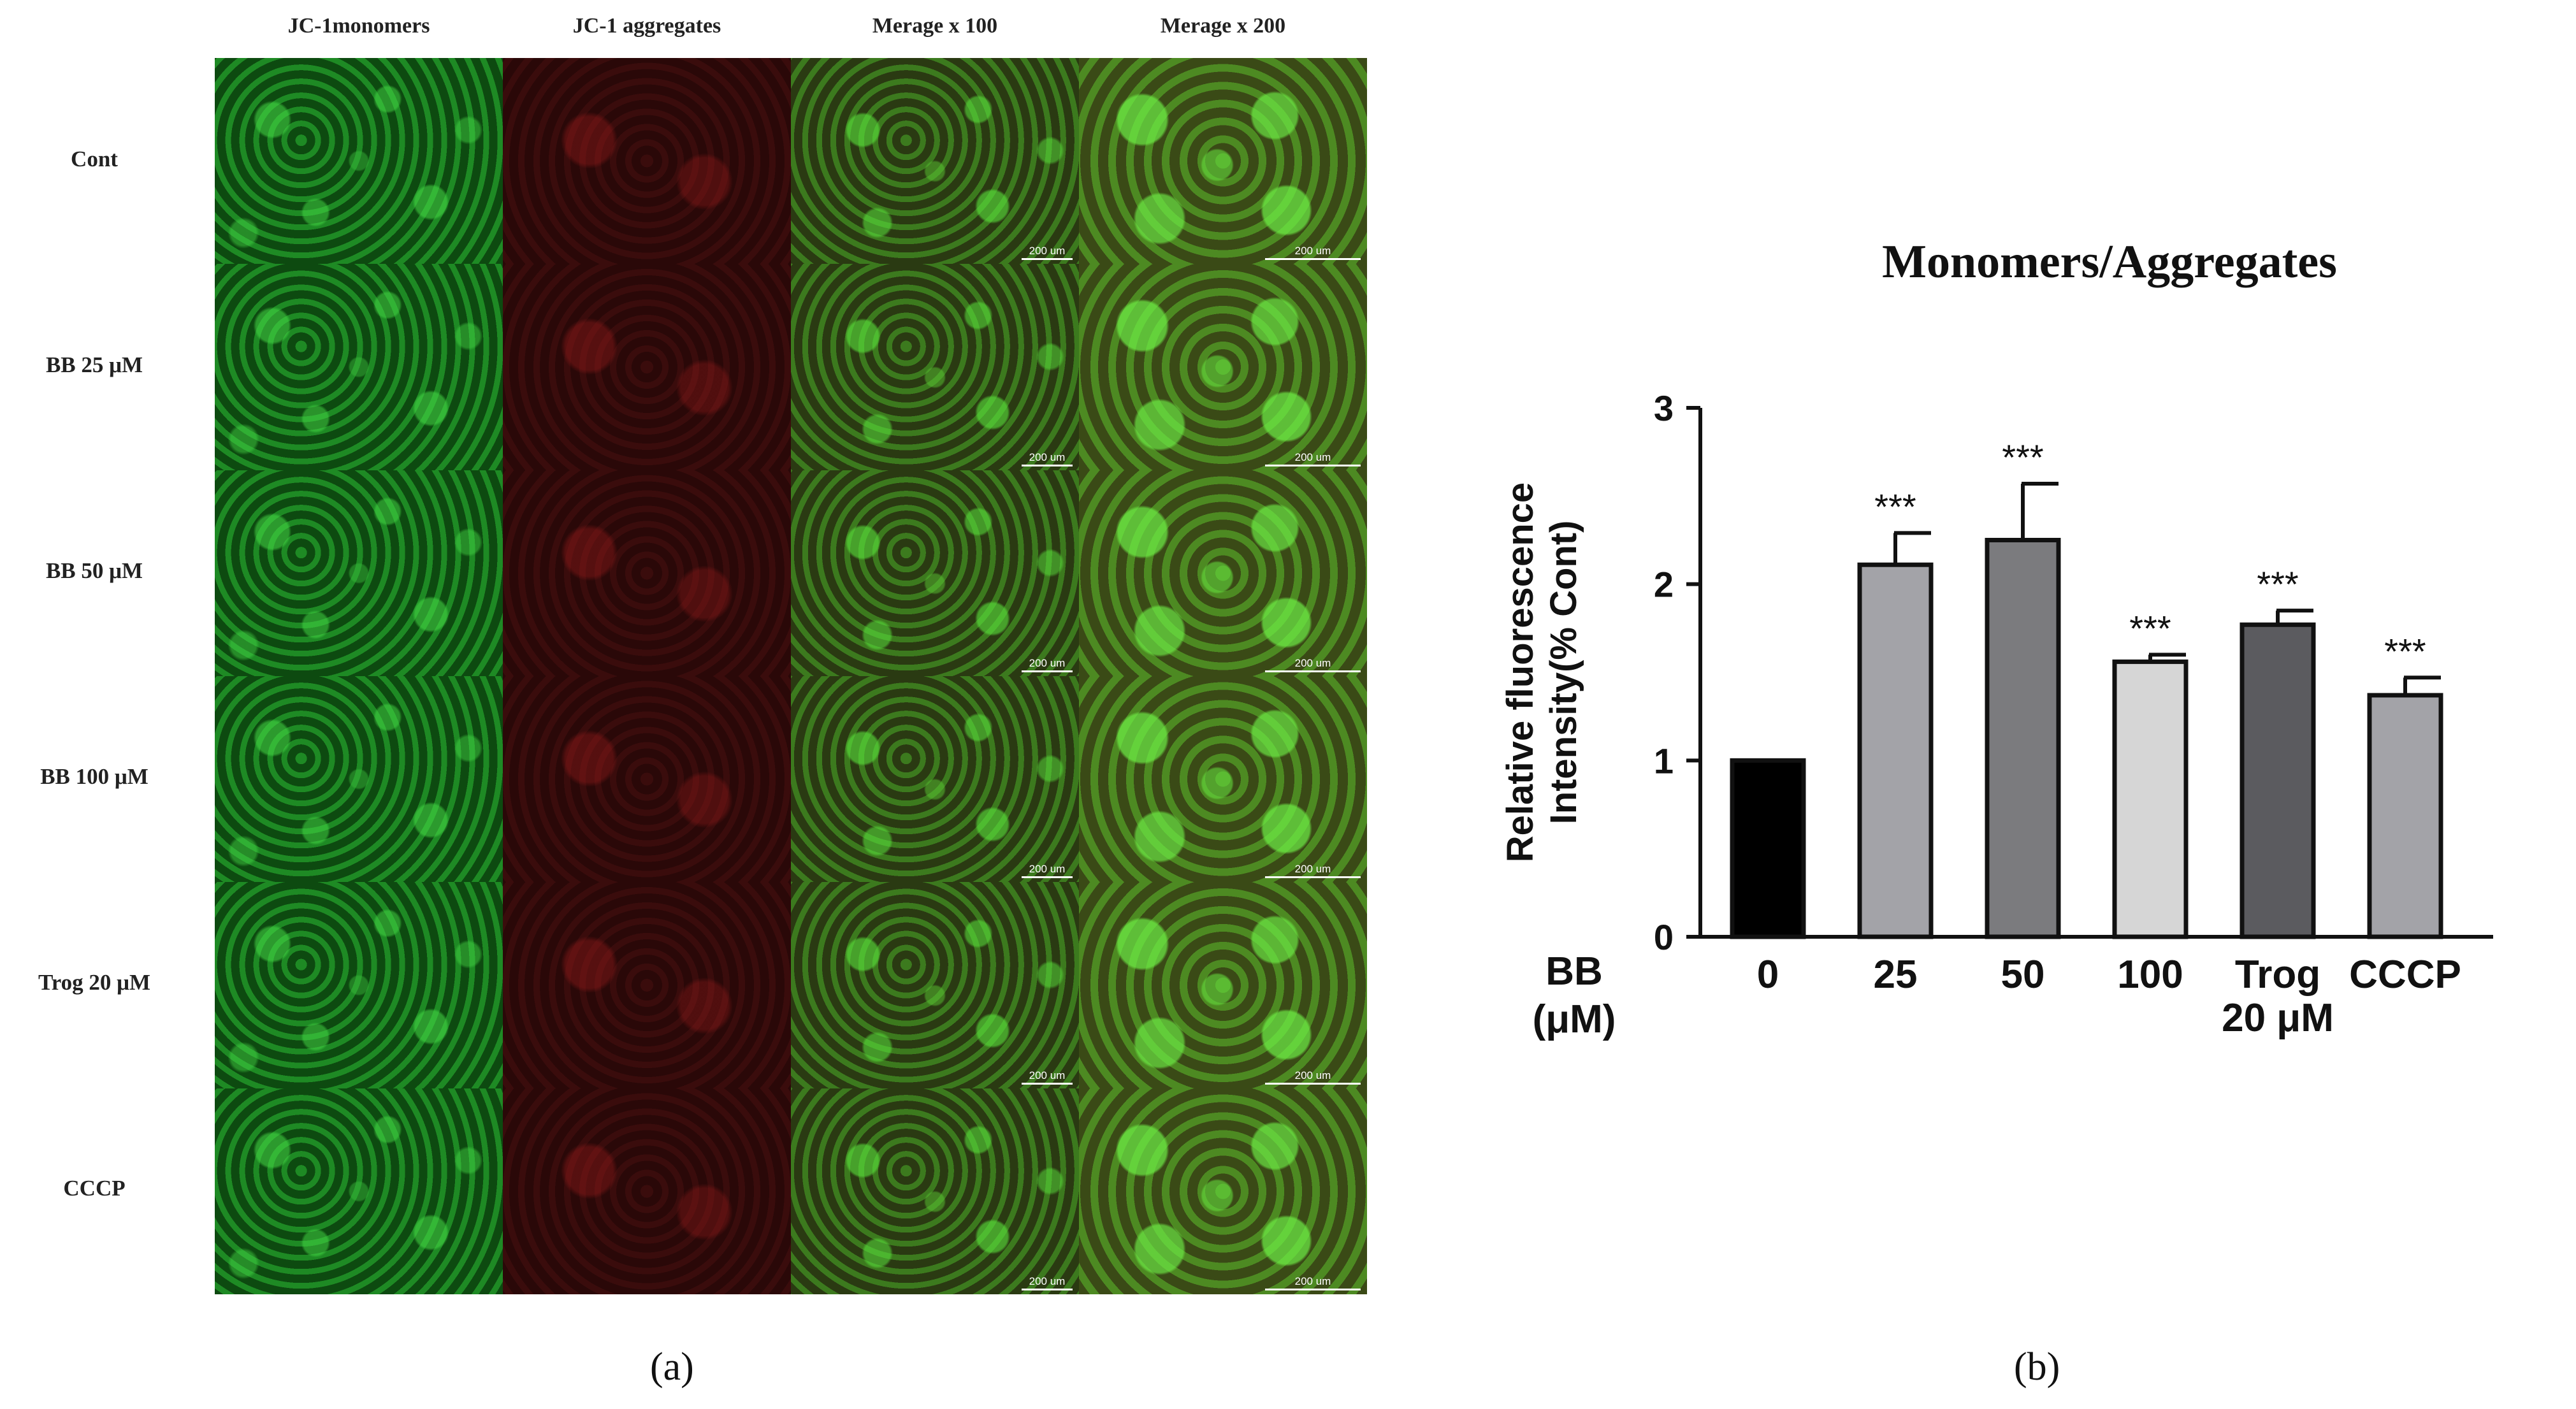  What do you see at coordinates (1664, 761) in the screenshot?
I see `y-tick-label: 1` at bounding box center [1664, 761].